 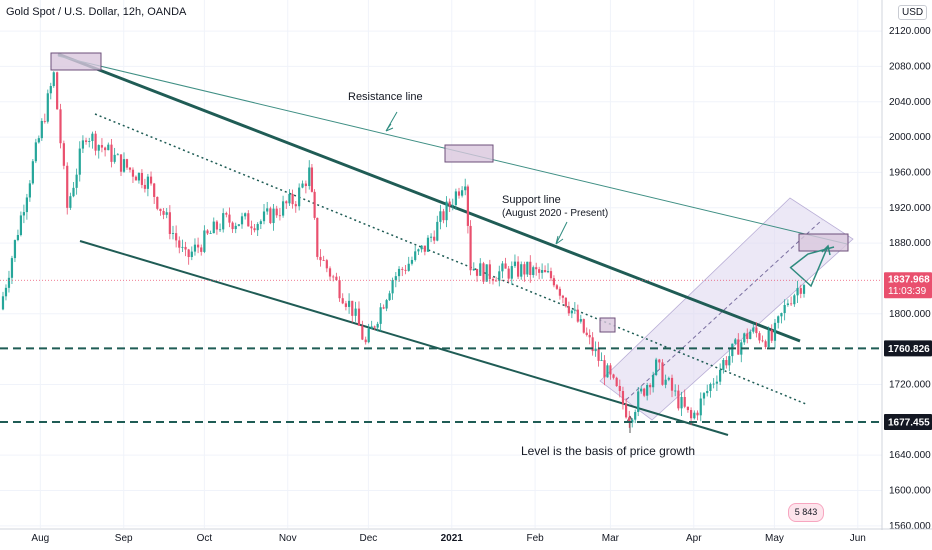 I want to click on currency-selector: USD, so click(x=913, y=12).